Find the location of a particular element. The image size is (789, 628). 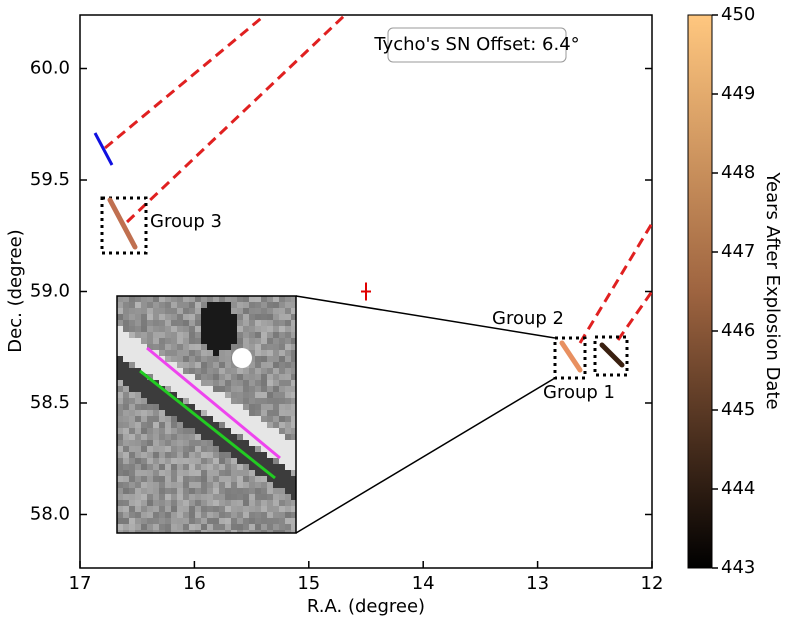

y-tick-label: 58.0 is located at coordinates (50, 513).